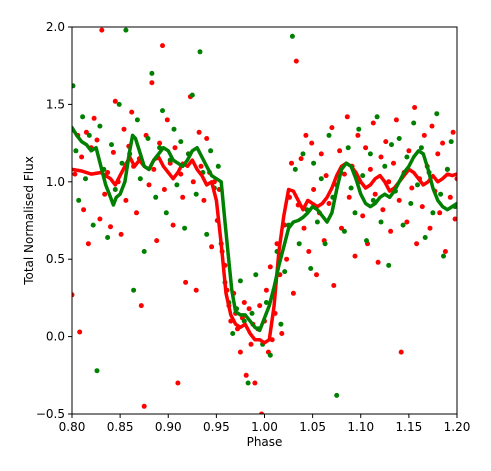 Image resolution: width=491 pixels, height=471 pixels. I want to click on x-tick-label: 1.00, so click(264, 427).